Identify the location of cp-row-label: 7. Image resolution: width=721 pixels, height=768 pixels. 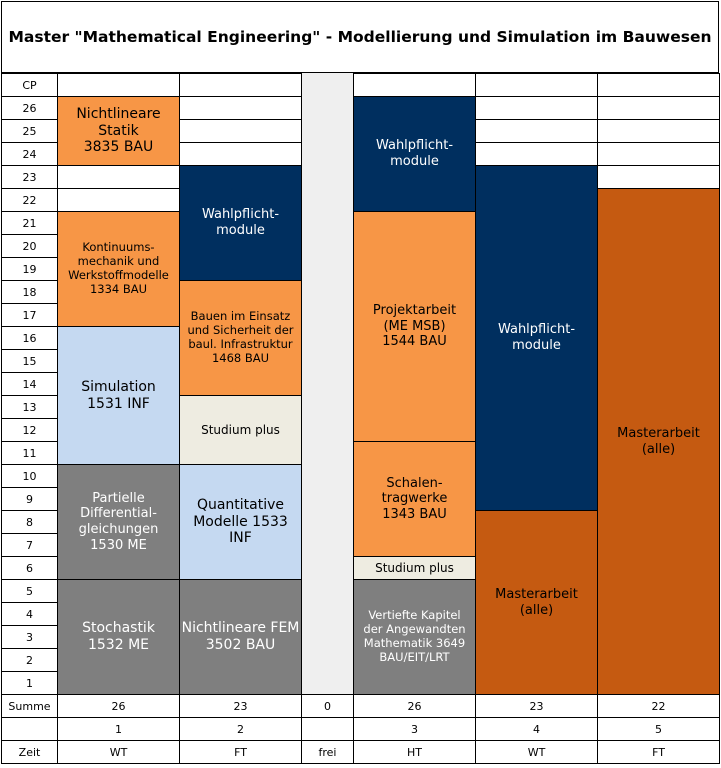
(29, 545).